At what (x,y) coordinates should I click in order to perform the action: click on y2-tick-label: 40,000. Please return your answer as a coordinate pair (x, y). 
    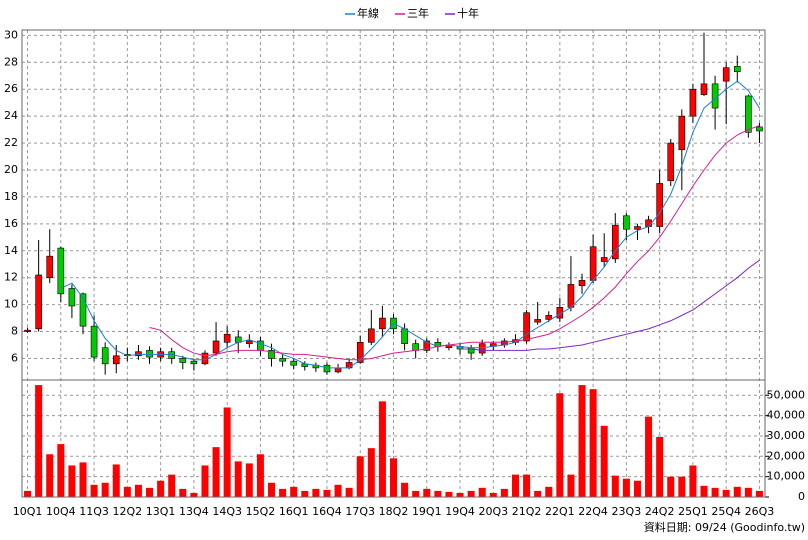
    Looking at the image, I should click on (786, 415).